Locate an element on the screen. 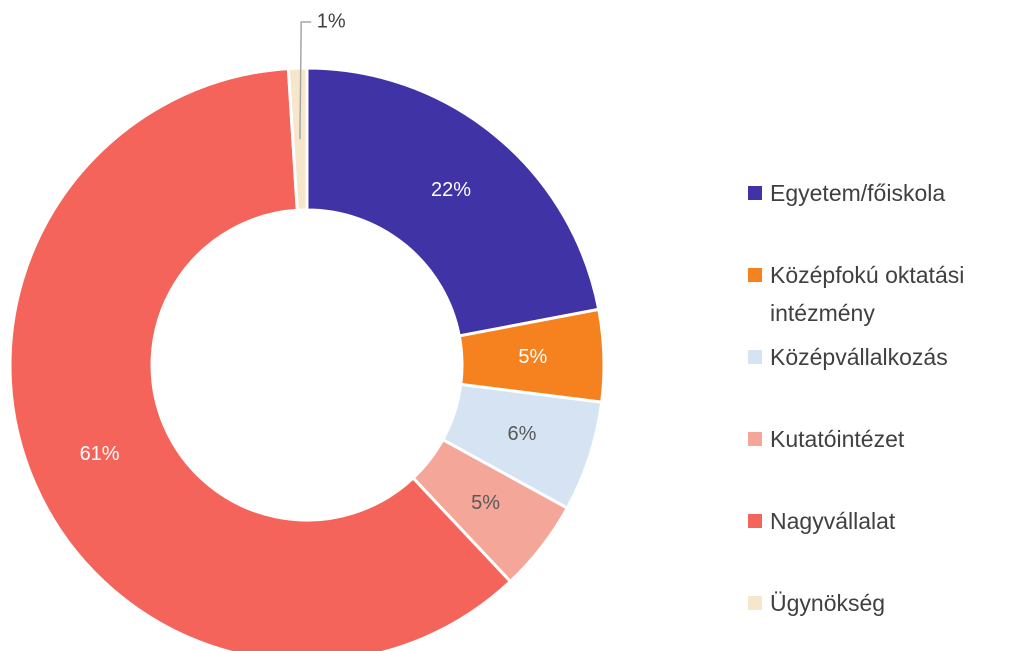 This screenshot has height=651, width=1021. legend-label: Középfokú oktatási intézmény is located at coordinates (867, 294).